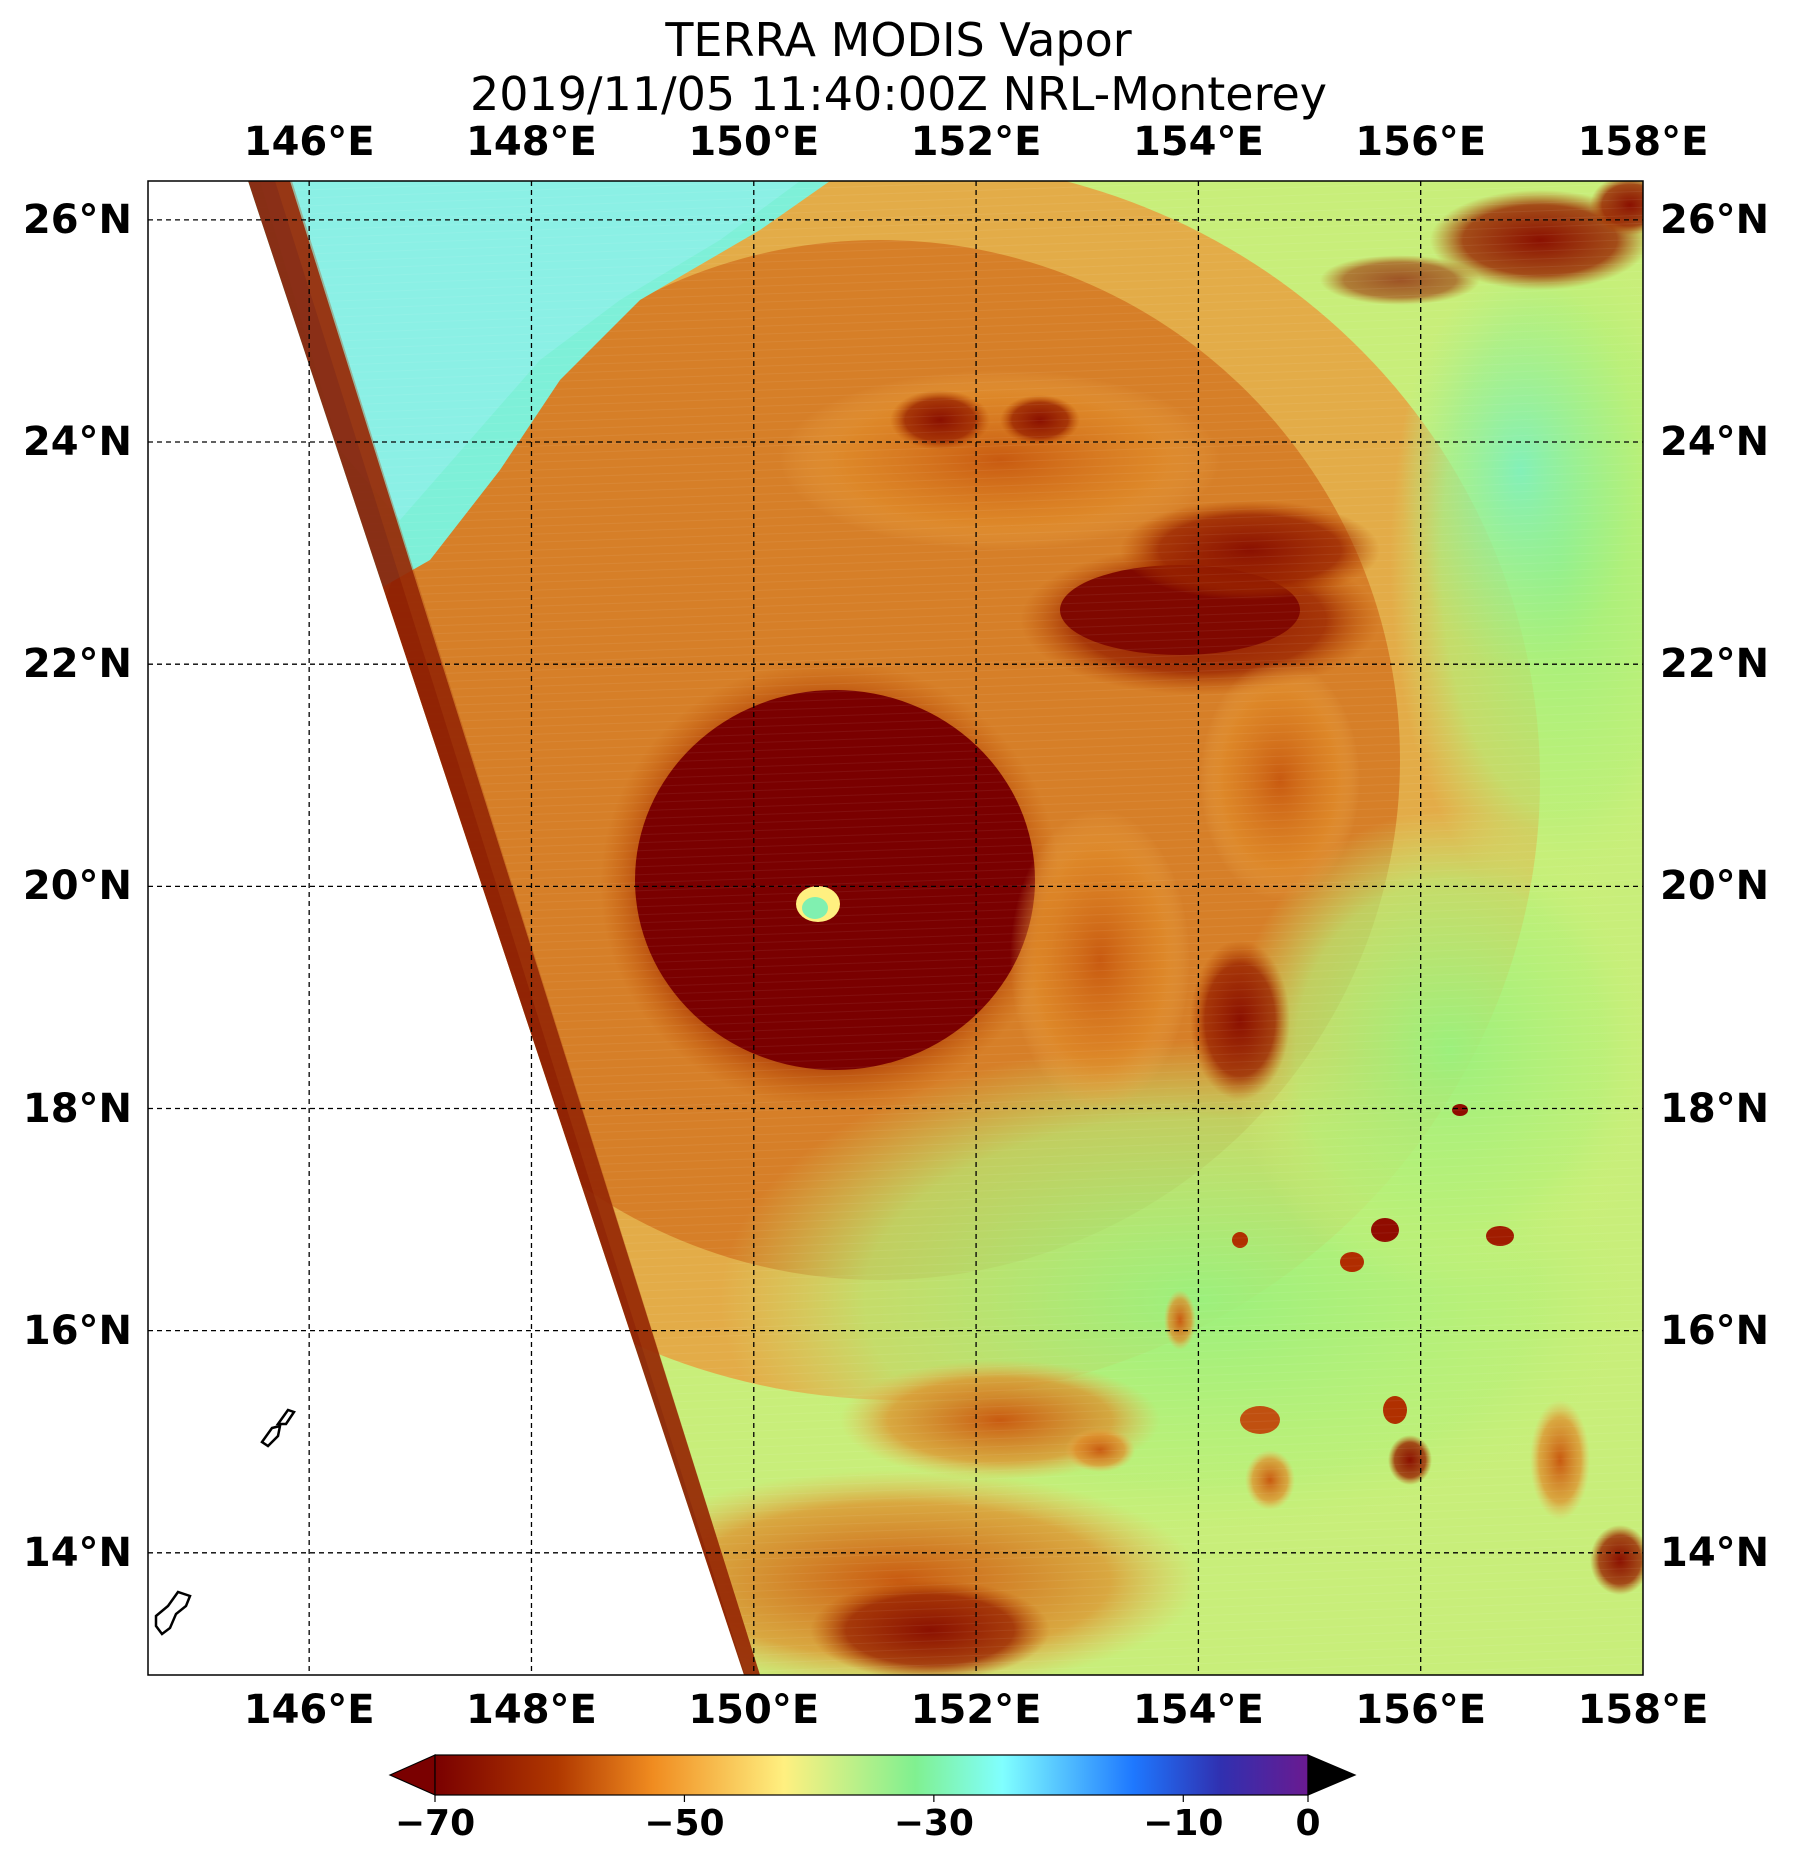  I want to click on colorbar-tick-label: 0, so click(1308, 1823).